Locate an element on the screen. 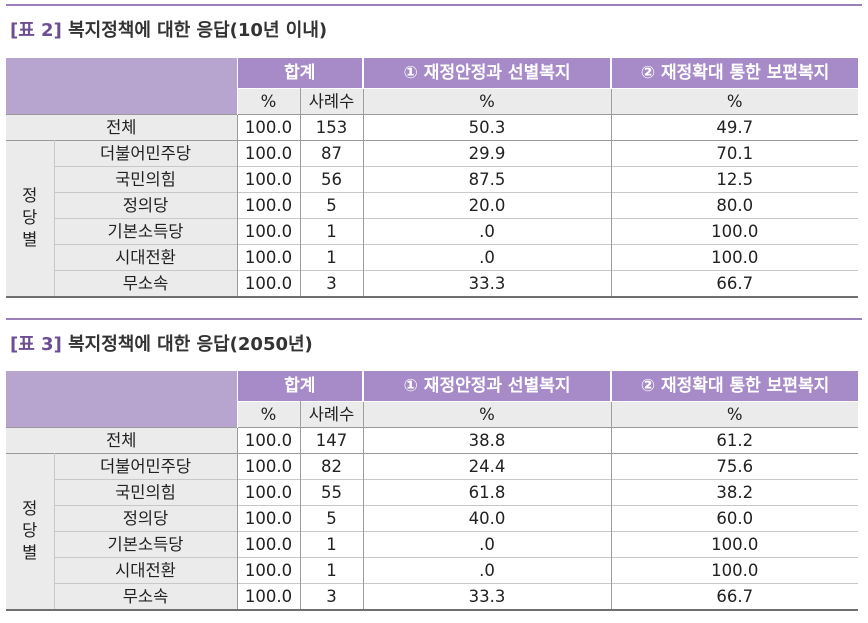 The width and height of the screenshot is (868, 623). table-title: [표 3] 복지정책에 대한 응답(2050년) is located at coordinates (161, 343).